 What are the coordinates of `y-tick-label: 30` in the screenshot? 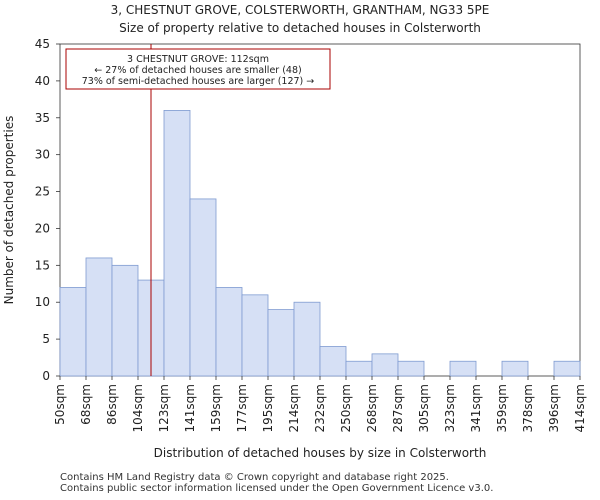 It's located at (42, 155).